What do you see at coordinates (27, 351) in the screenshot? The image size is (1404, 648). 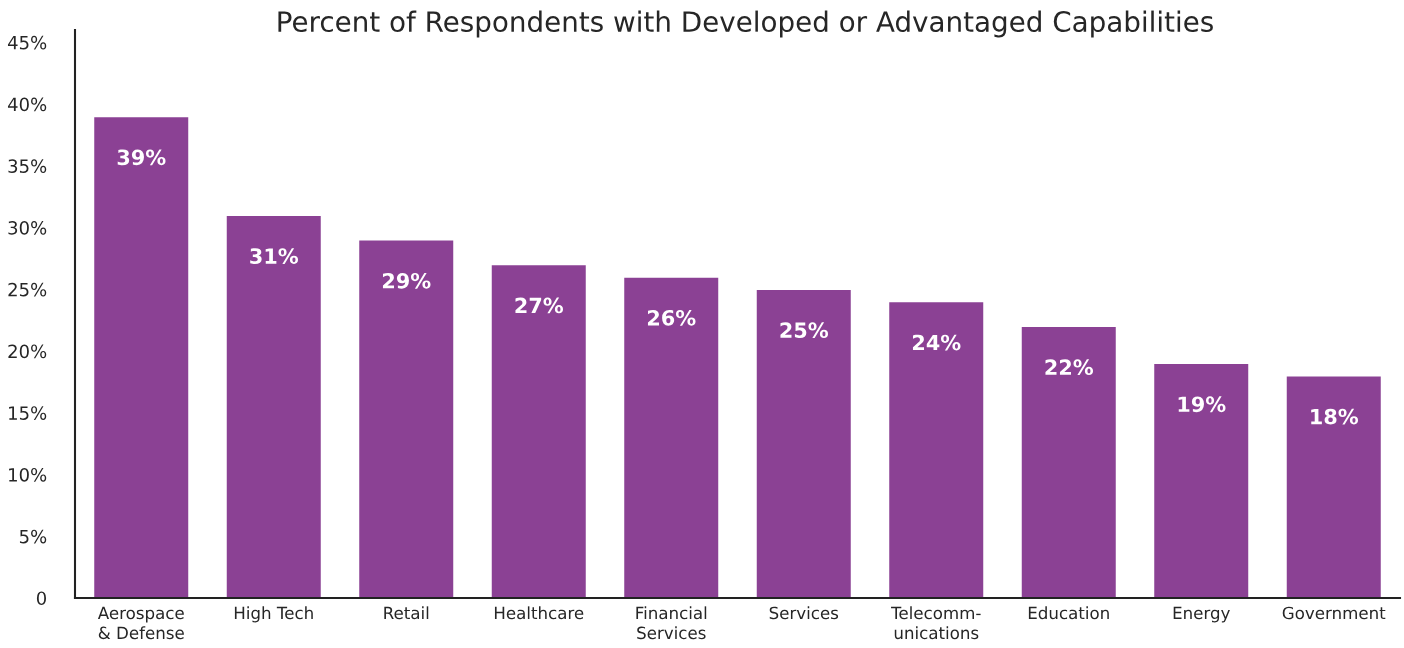 I see `y-tick-label: 20%` at bounding box center [27, 351].